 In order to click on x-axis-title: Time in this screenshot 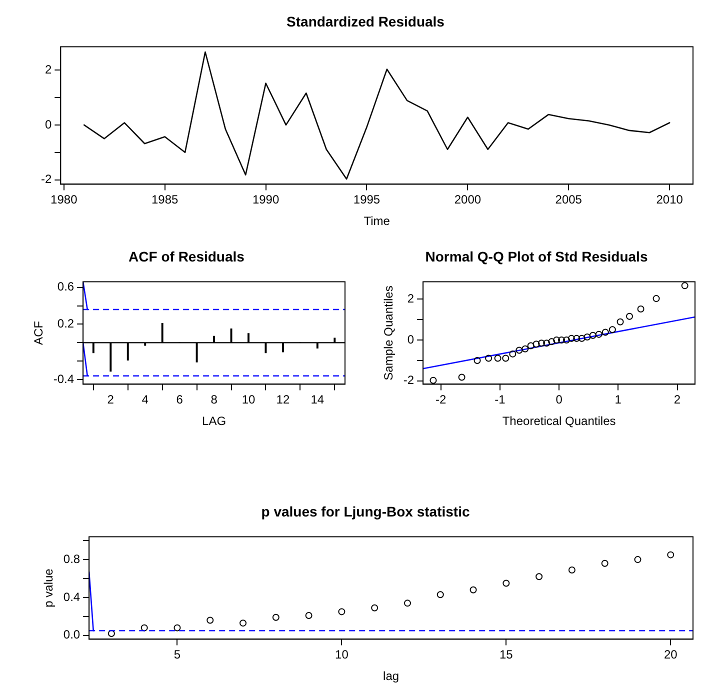, I will do `click(377, 221)`.